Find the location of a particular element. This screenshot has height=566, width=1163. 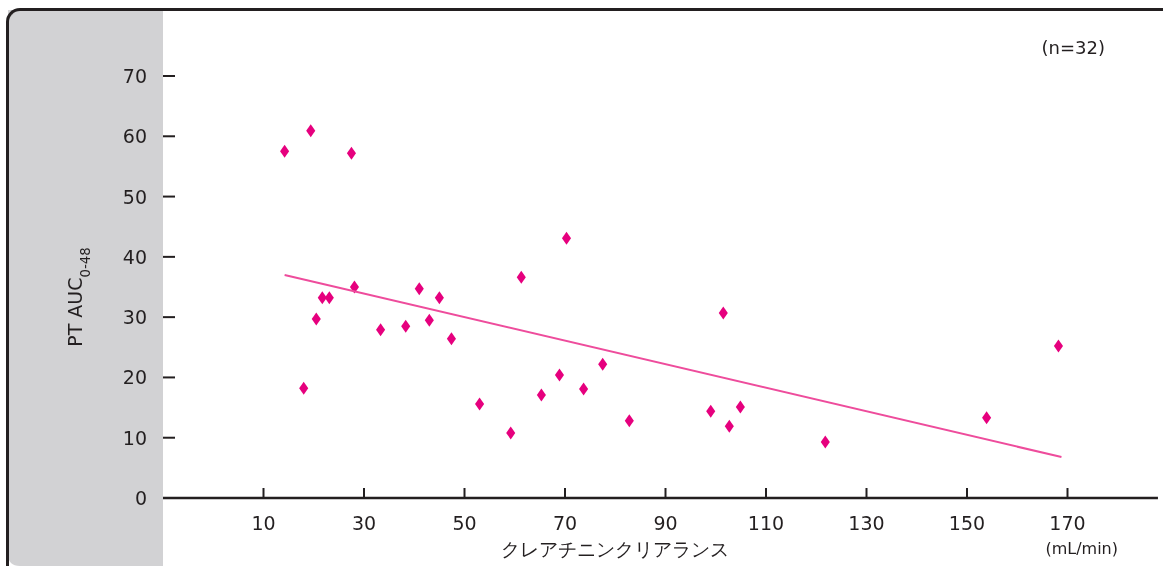

y-tick-label: 20 is located at coordinates (134, 377).